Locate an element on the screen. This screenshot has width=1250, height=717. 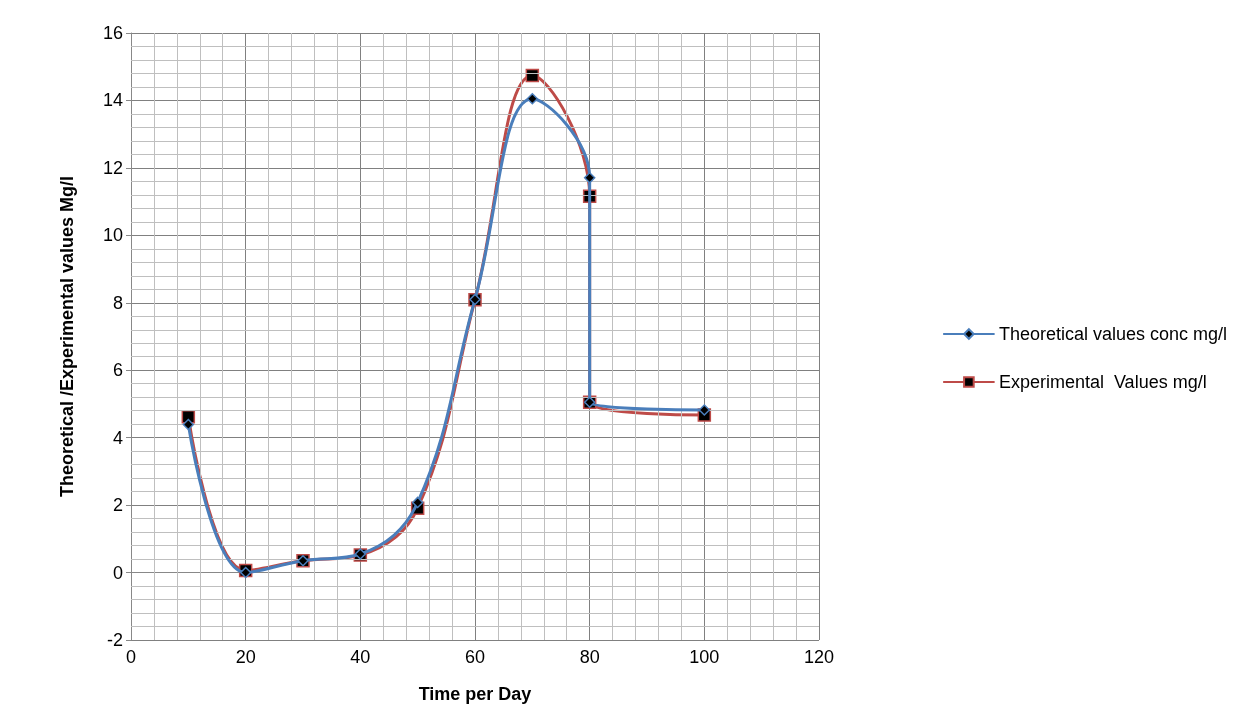
x-axis-title: Time per Day is located at coordinates (475, 694).